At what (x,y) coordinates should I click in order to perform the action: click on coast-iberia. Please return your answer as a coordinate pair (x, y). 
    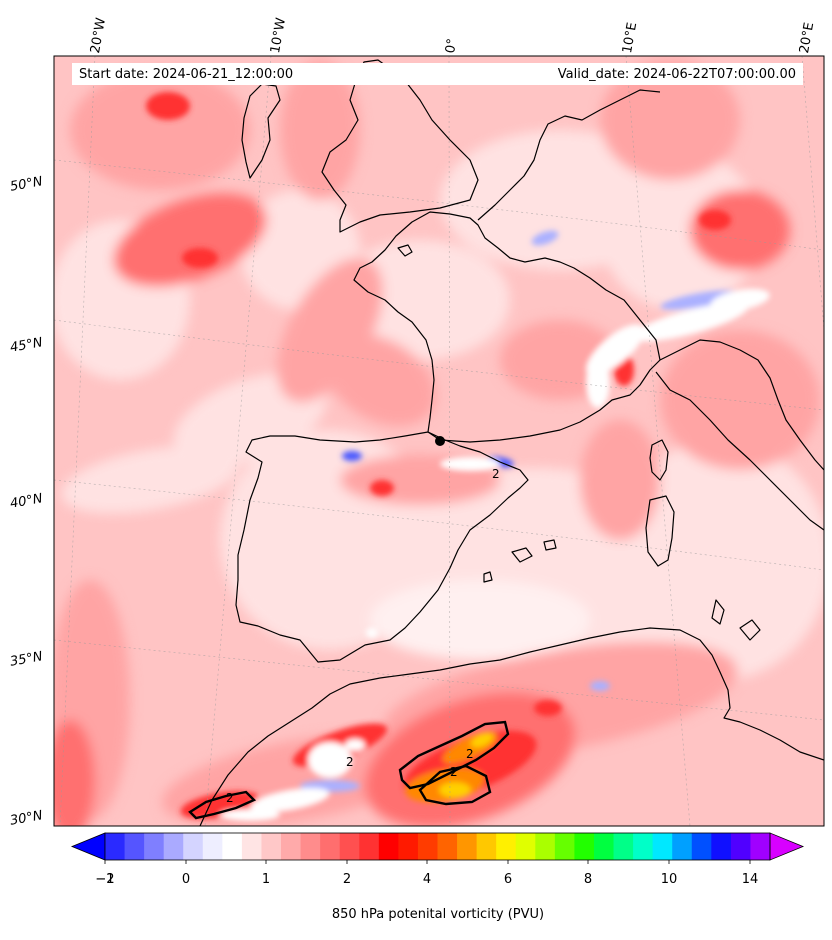
    Looking at the image, I should click on (382, 547).